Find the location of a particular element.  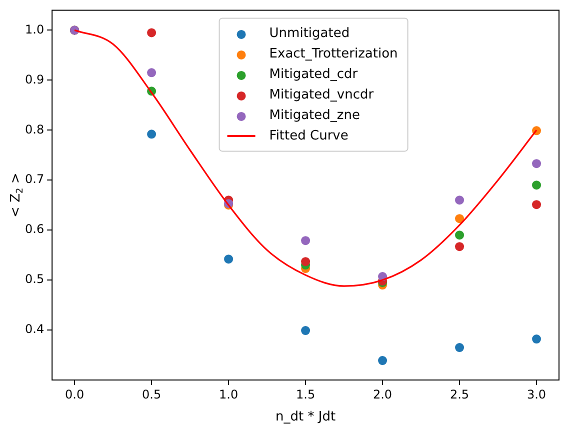

x-tick-label: 1.0 is located at coordinates (228, 394).